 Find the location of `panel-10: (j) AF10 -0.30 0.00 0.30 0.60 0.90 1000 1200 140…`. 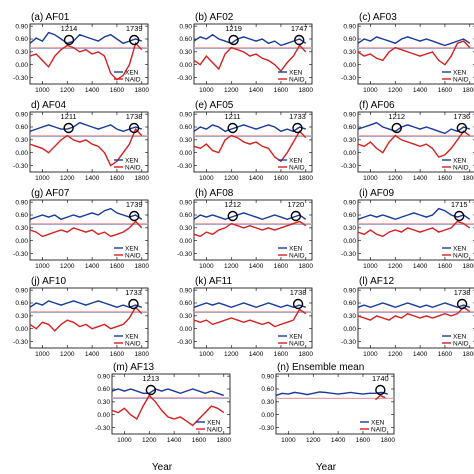

panel-10: (j) AF10 -0.30 0.00 0.30 0.60 0.90 1000 1200 140… is located at coordinates (81, 317).